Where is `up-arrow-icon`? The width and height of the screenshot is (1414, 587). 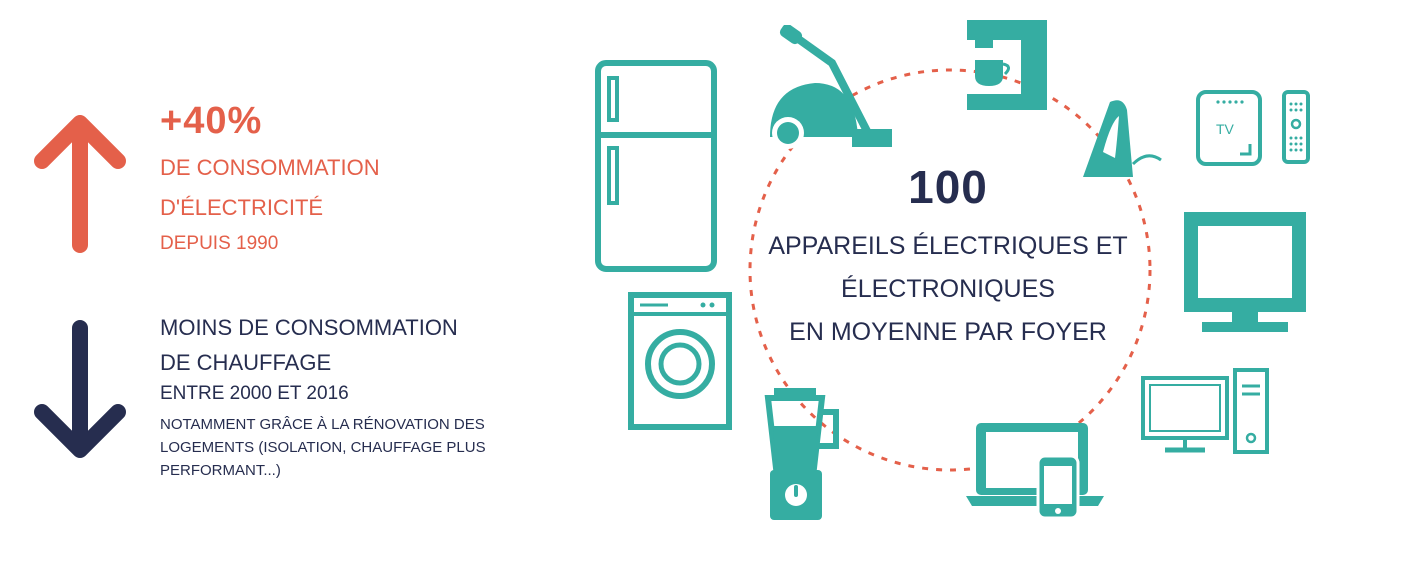 up-arrow-icon is located at coordinates (80, 184).